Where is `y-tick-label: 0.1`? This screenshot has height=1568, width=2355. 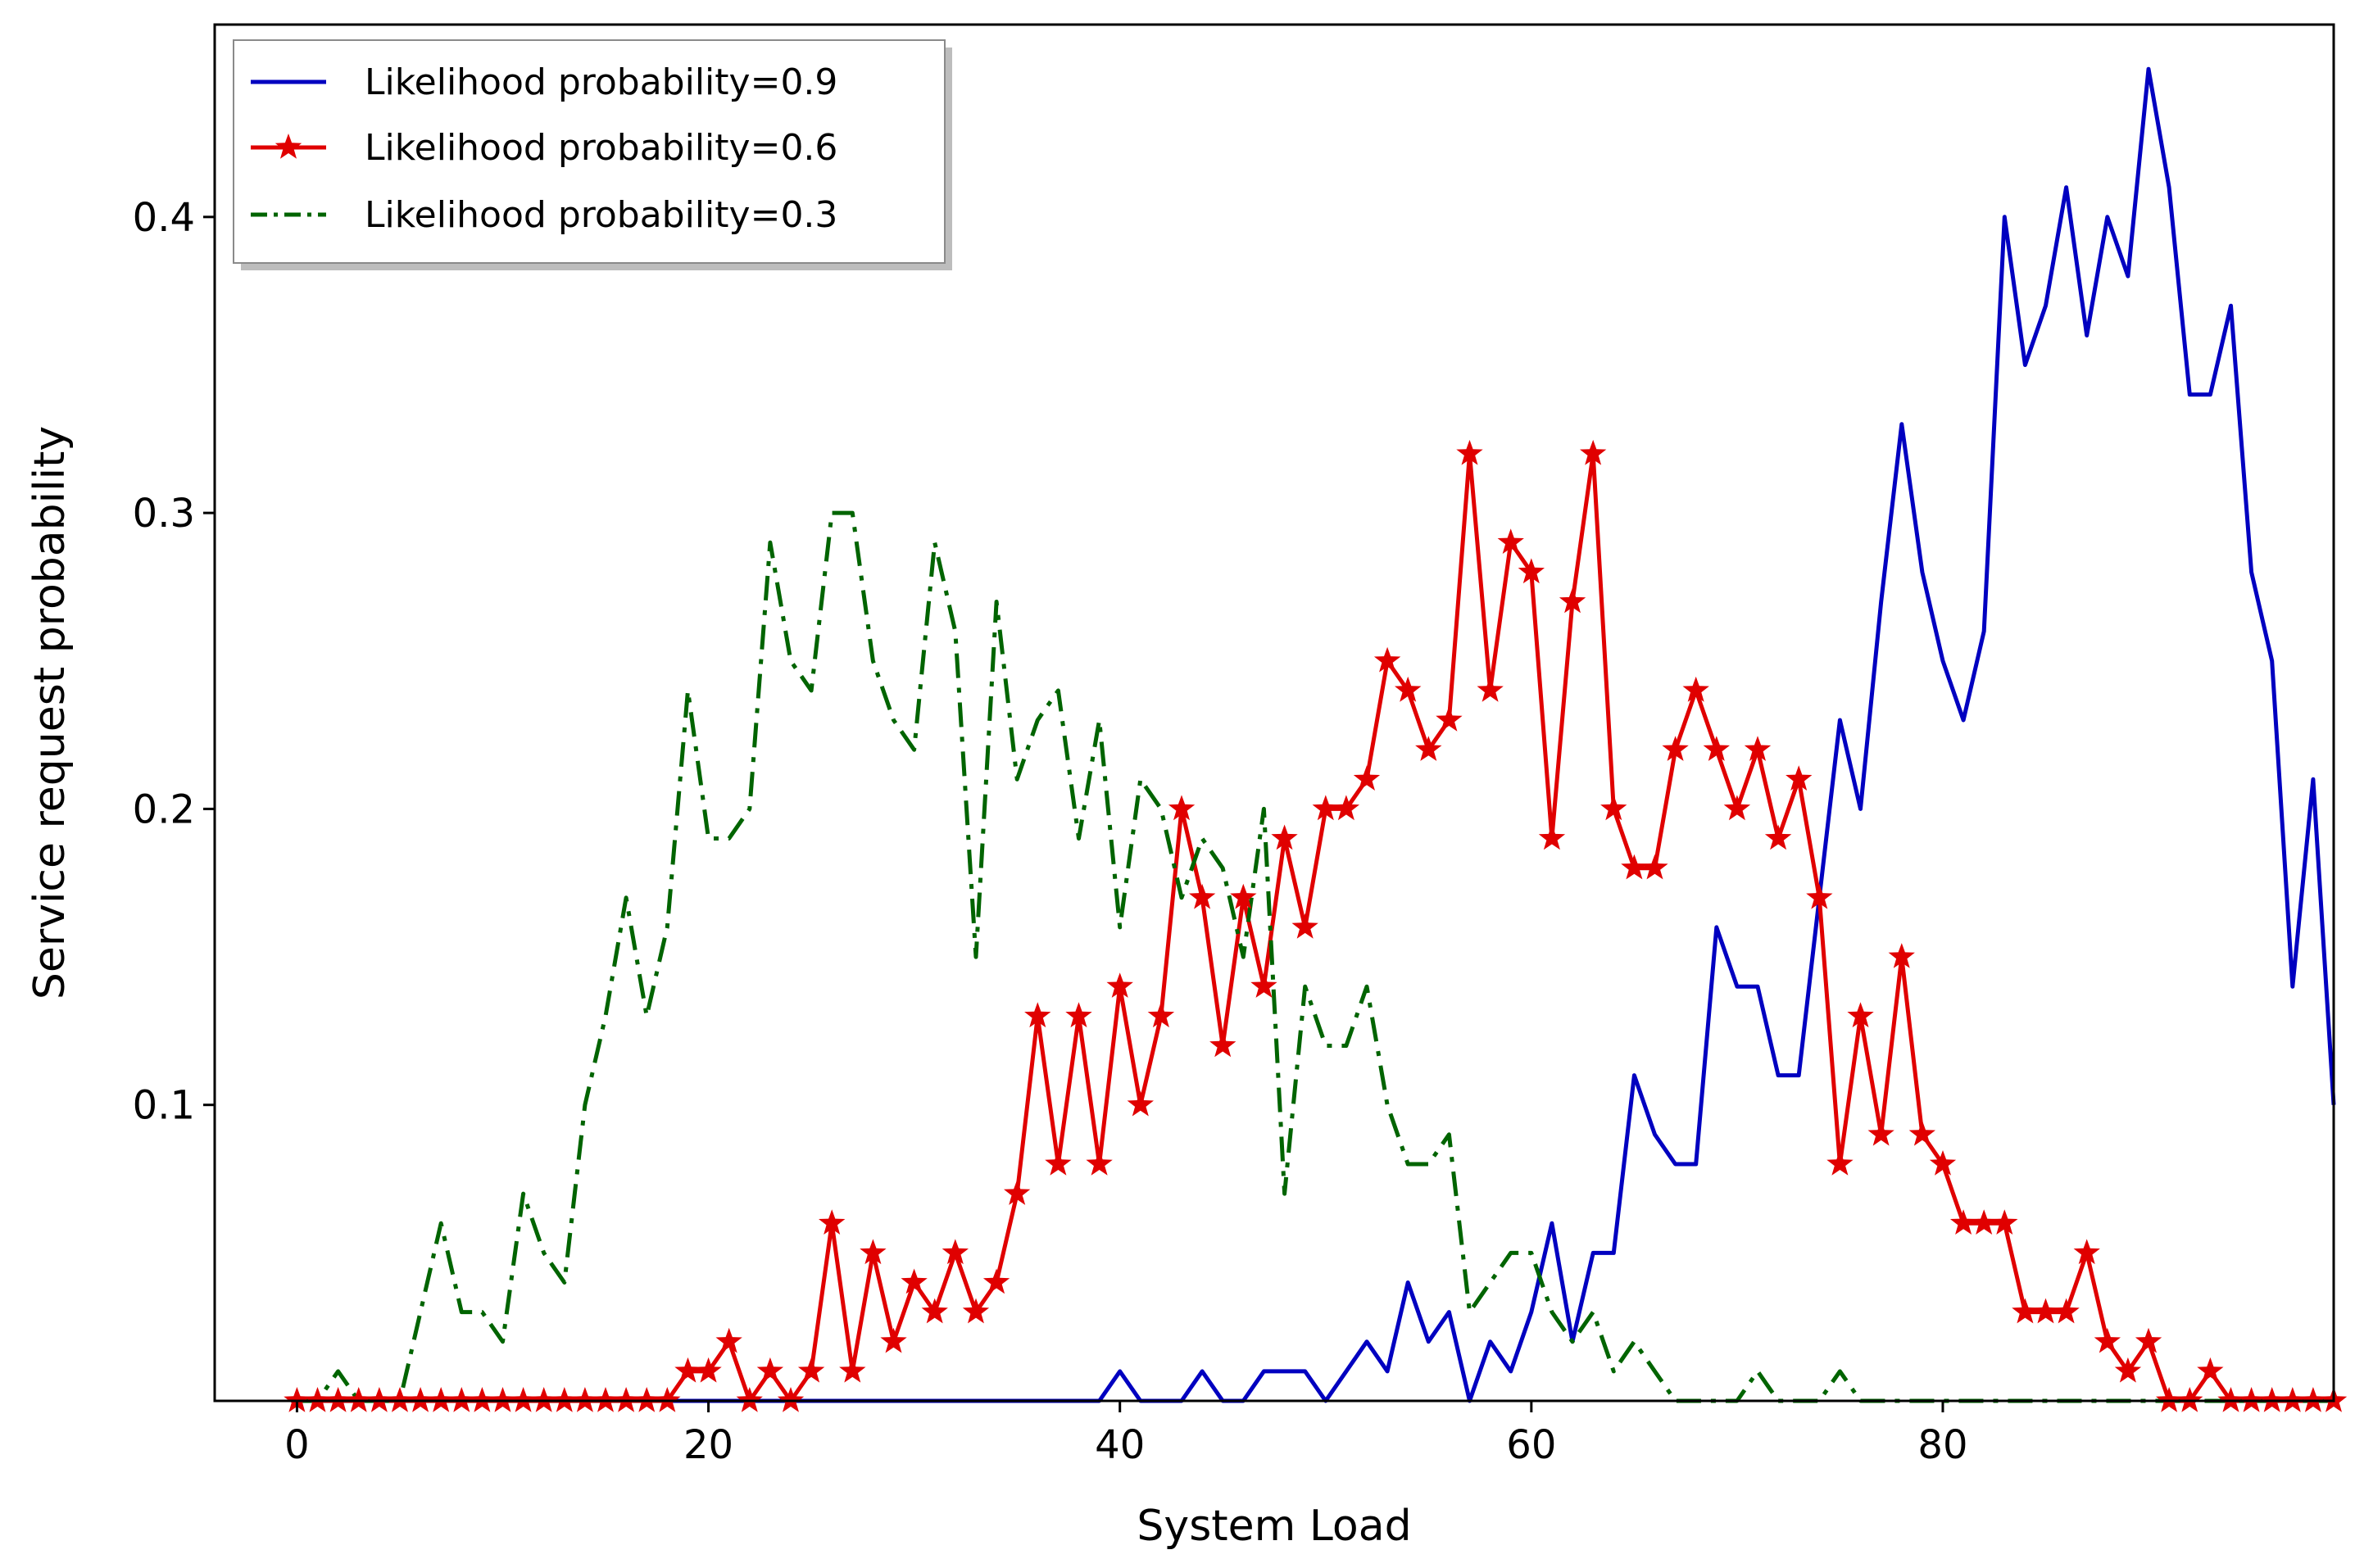
y-tick-label: 0.1 is located at coordinates (164, 1106).